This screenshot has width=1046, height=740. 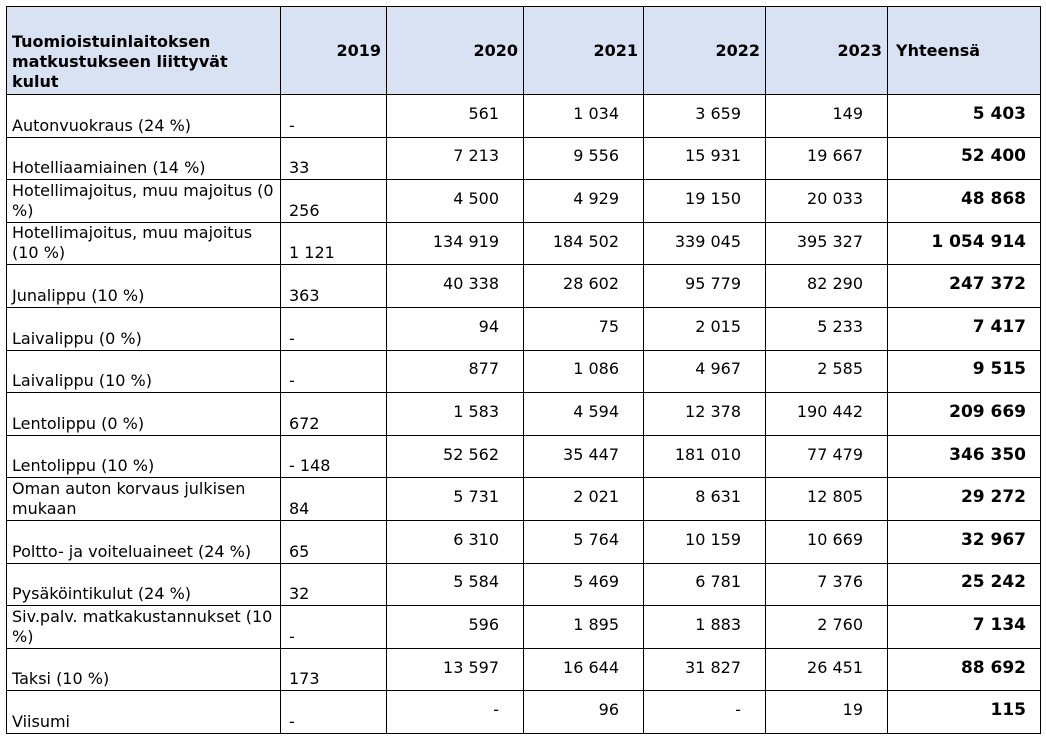 What do you see at coordinates (333, 50) in the screenshot?
I see `header-year-2019: 2019` at bounding box center [333, 50].